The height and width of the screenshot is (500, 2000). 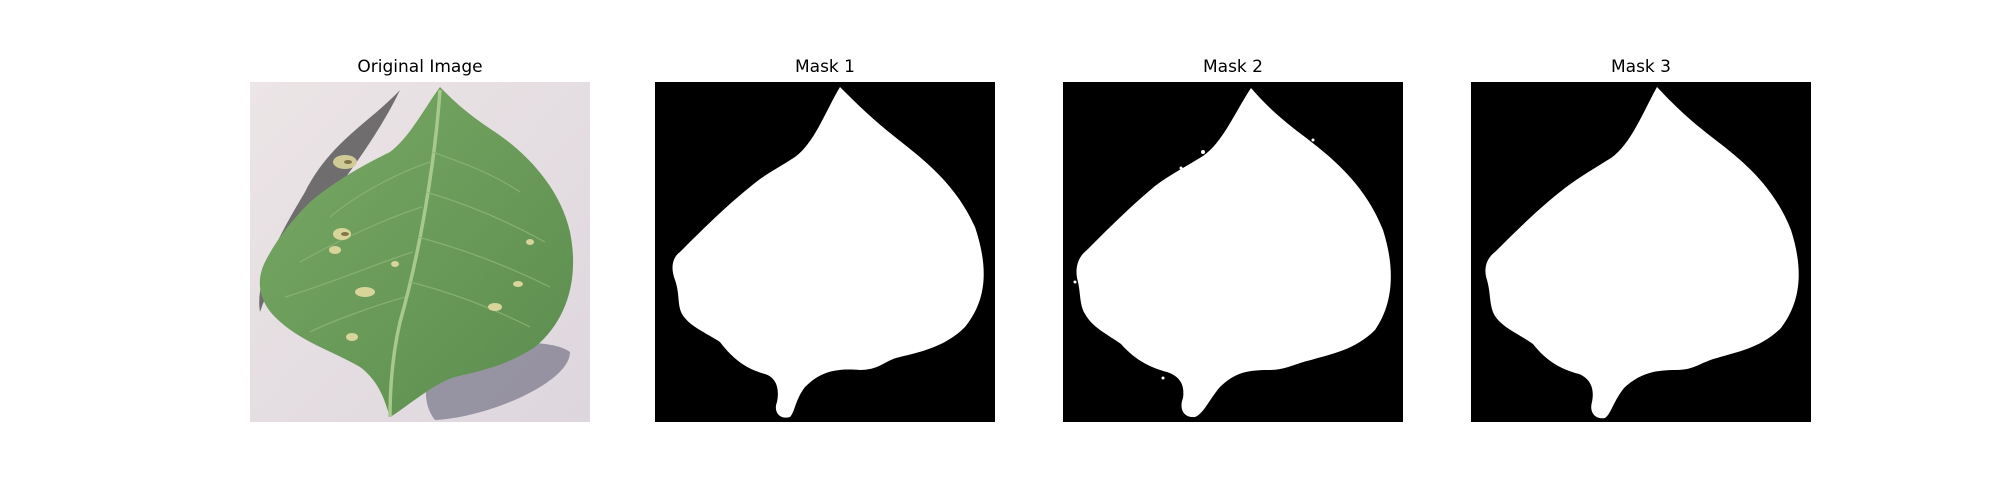 I want to click on panel-mask-1: Mask 1, so click(x=825, y=237).